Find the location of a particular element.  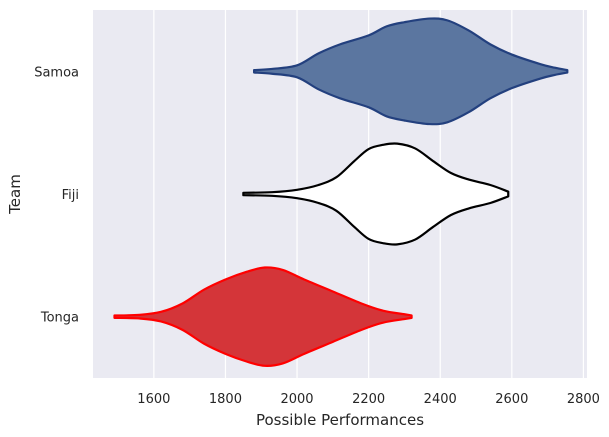

x-axis-label: Possible Performances is located at coordinates (340, 420).